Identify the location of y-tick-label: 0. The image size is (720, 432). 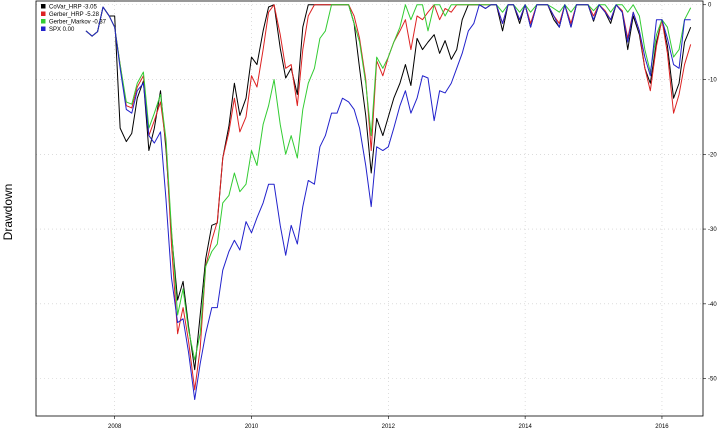
(710, 6).